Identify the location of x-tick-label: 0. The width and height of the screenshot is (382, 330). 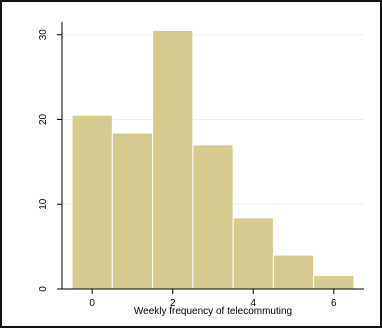
(92, 303).